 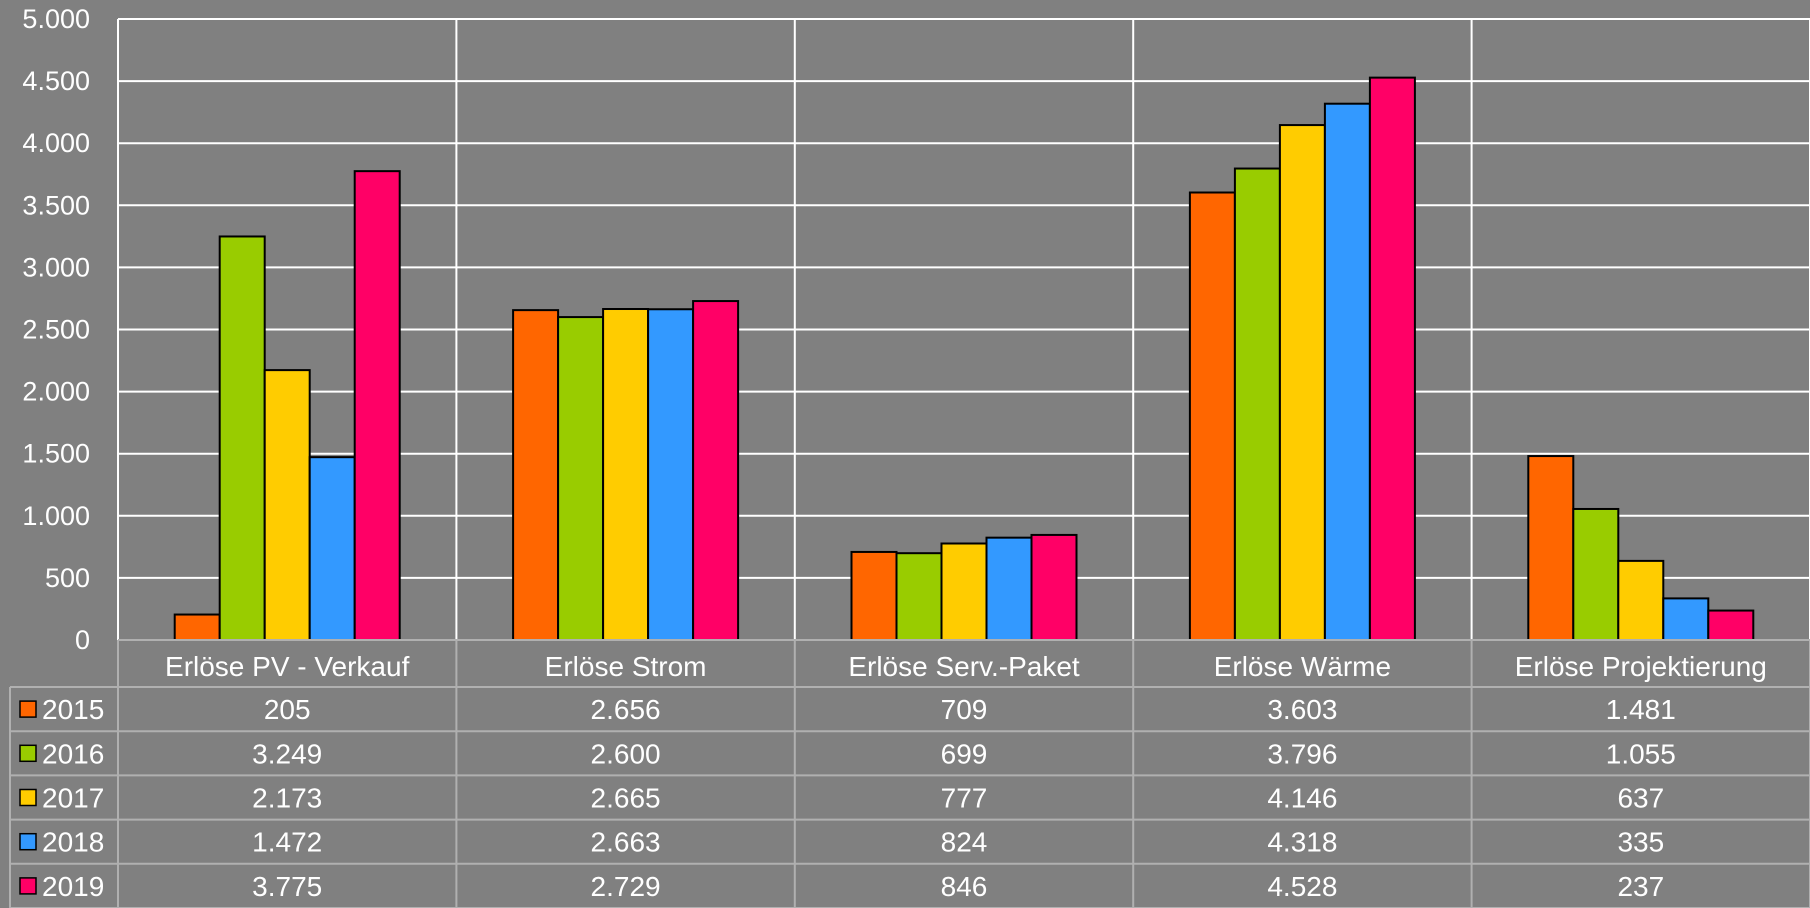 What do you see at coordinates (964, 666) in the screenshot?
I see `category-label: Erlöse Serv.-Paket` at bounding box center [964, 666].